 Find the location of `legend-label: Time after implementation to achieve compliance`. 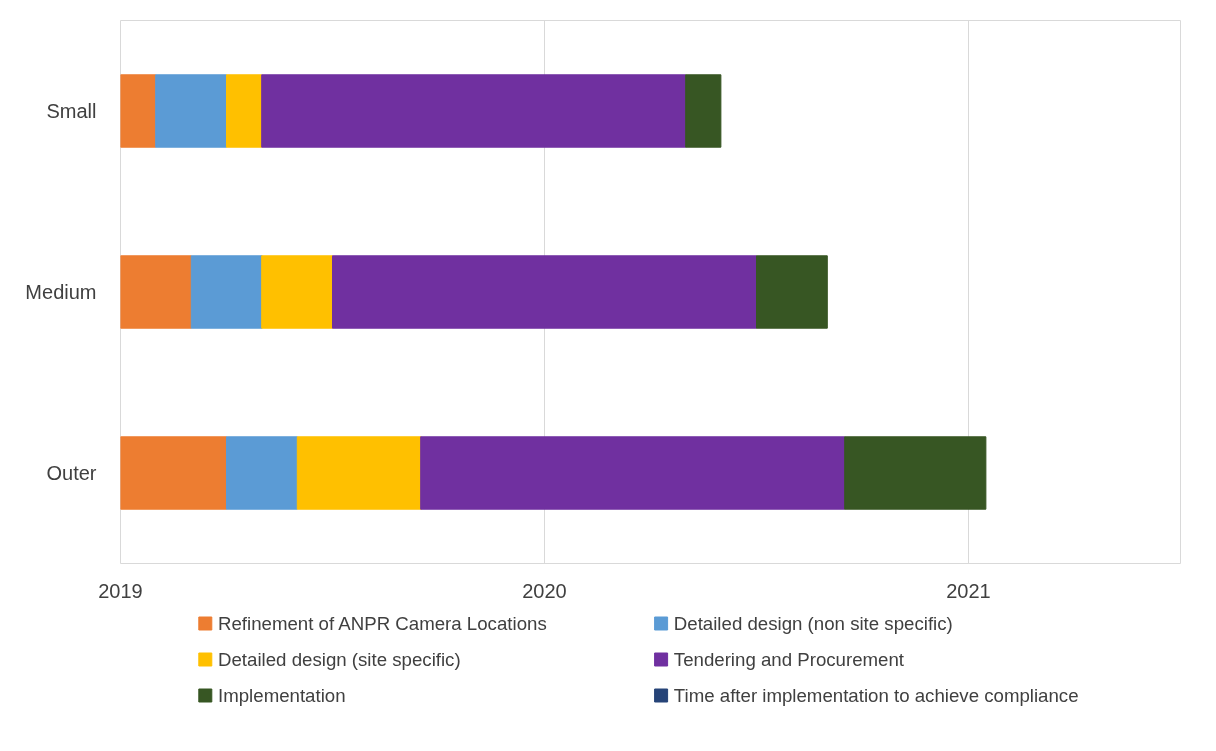

legend-label: Time after implementation to achieve compliance is located at coordinates (876, 695).